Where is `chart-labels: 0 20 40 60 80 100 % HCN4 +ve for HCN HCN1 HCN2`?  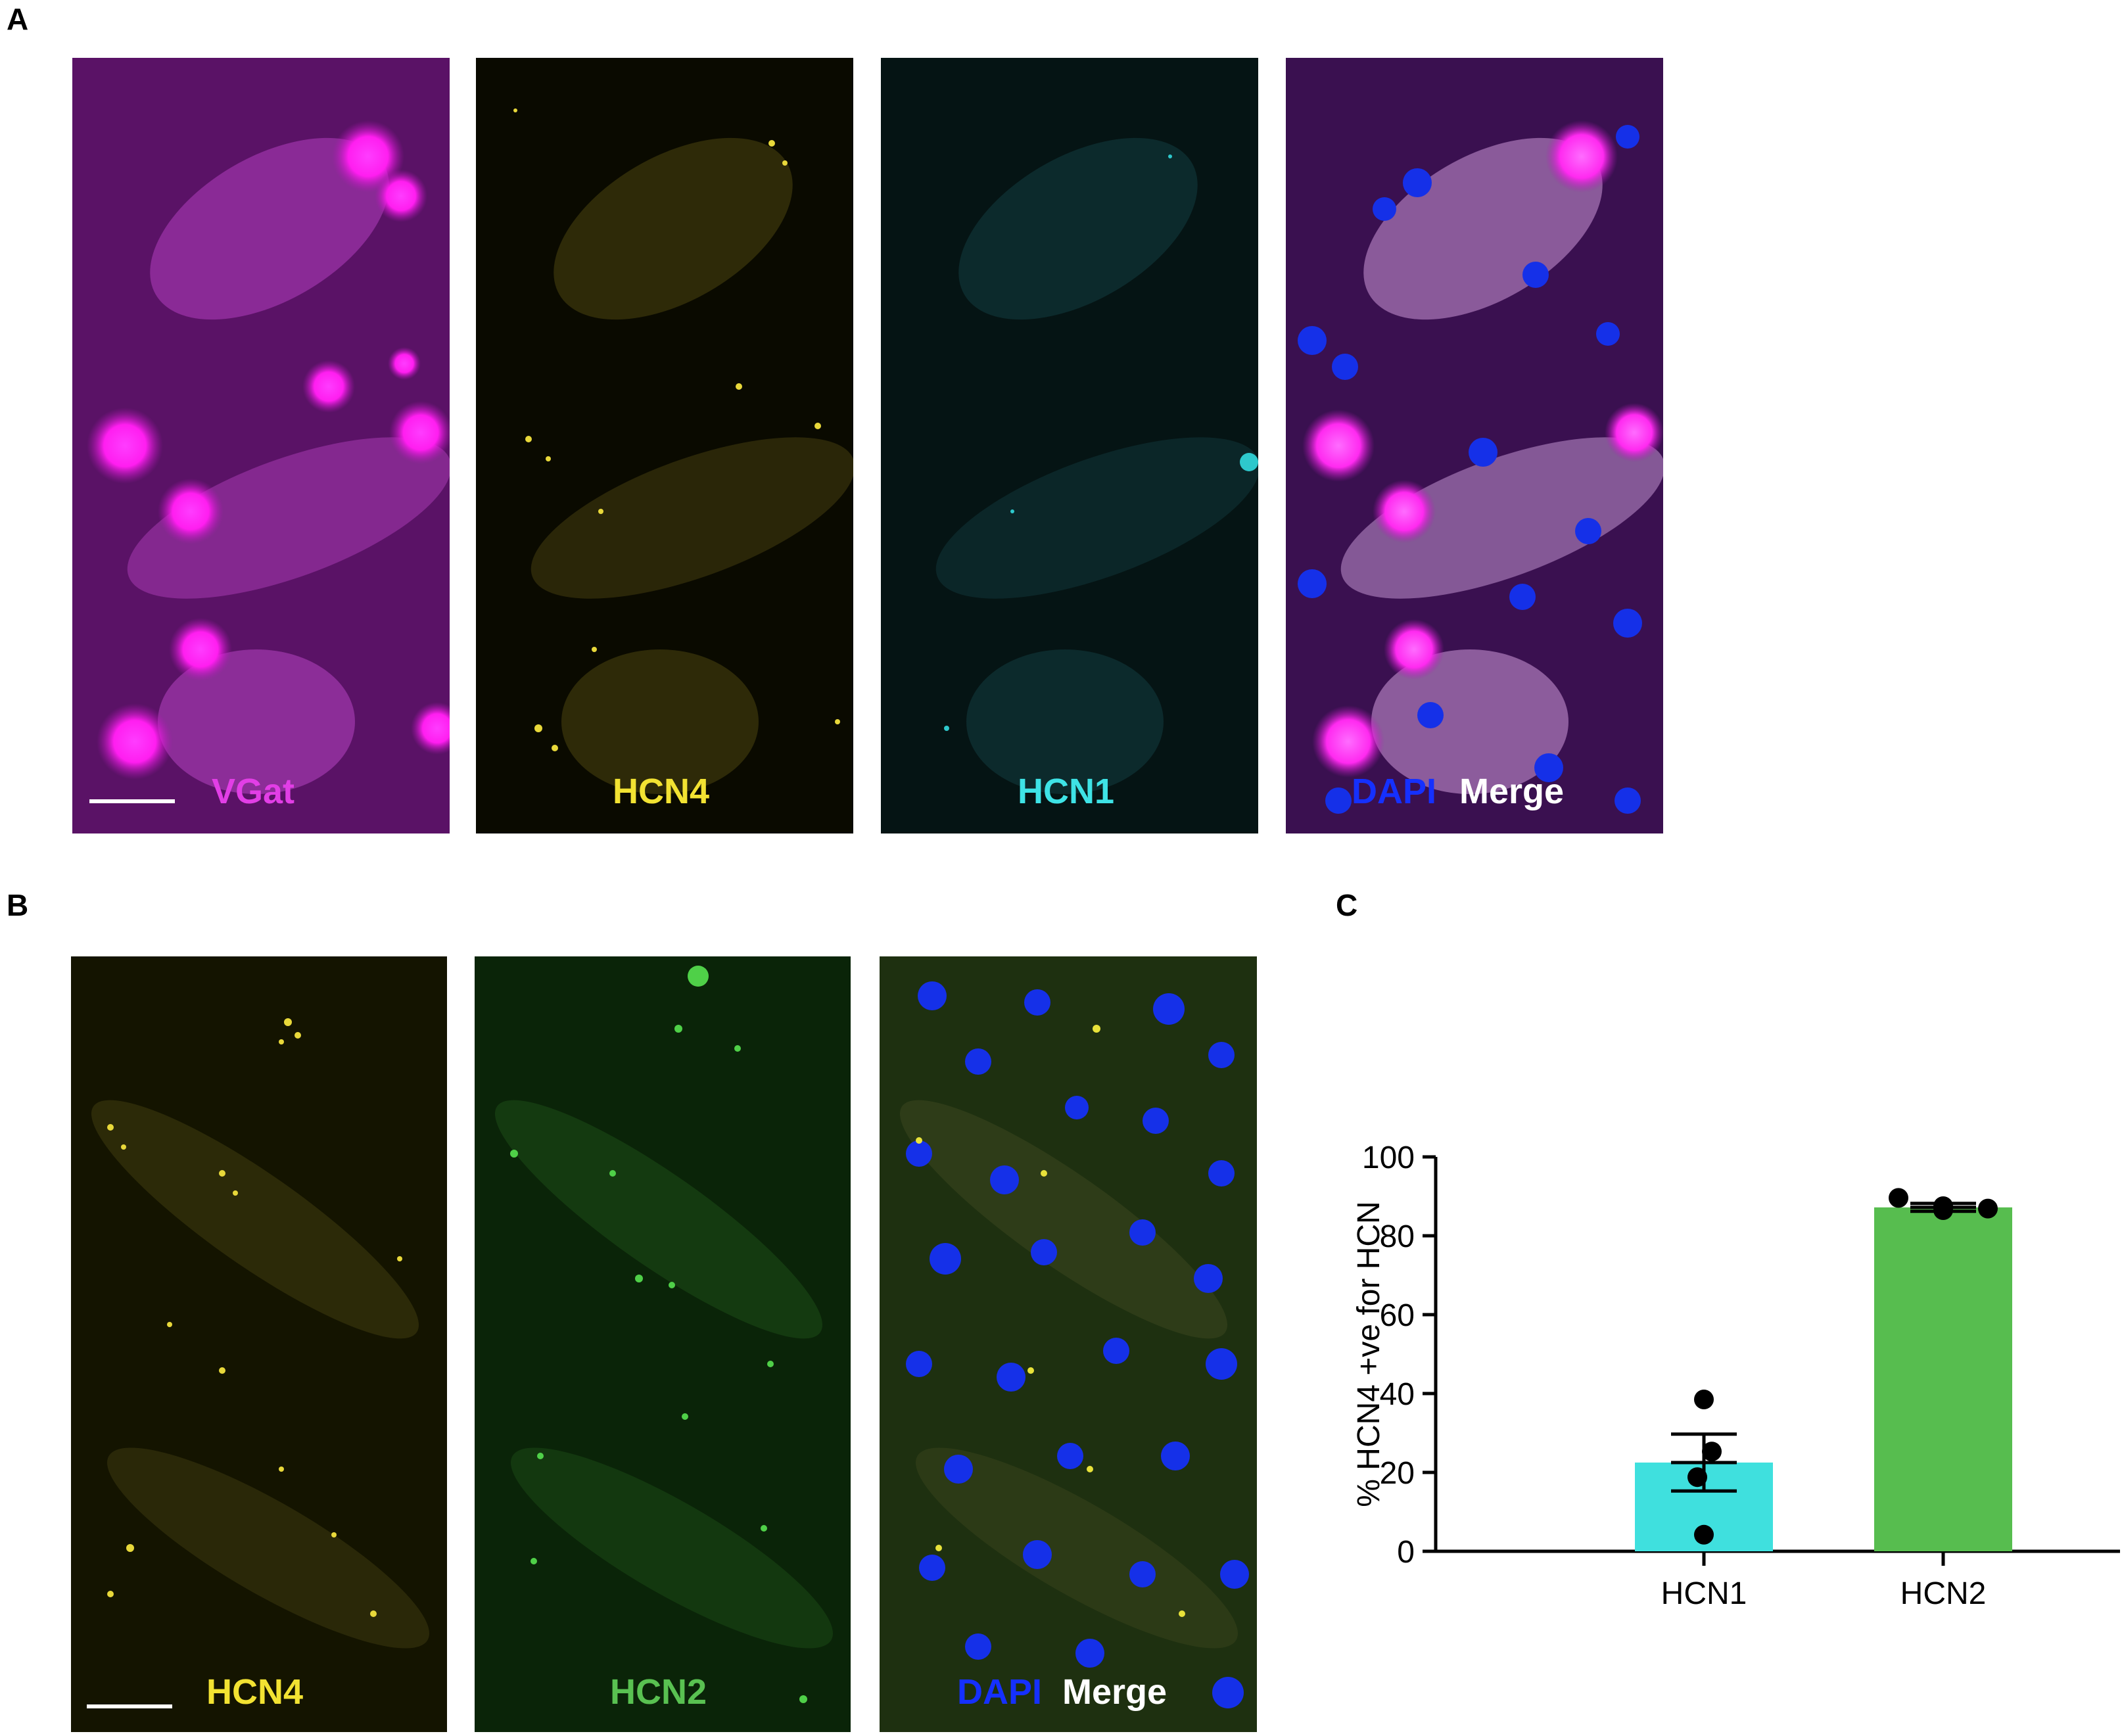
chart-labels: 0 20 40 60 80 100 % HCN4 +ve for HCN HCN1 HCN2 is located at coordinates (1669, 1375).